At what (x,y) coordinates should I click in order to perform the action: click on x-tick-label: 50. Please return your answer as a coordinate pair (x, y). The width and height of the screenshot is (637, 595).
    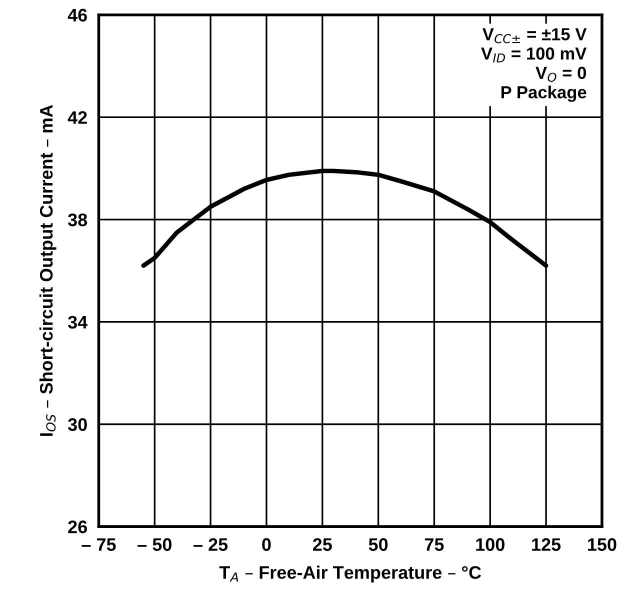
    Looking at the image, I should click on (378, 544).